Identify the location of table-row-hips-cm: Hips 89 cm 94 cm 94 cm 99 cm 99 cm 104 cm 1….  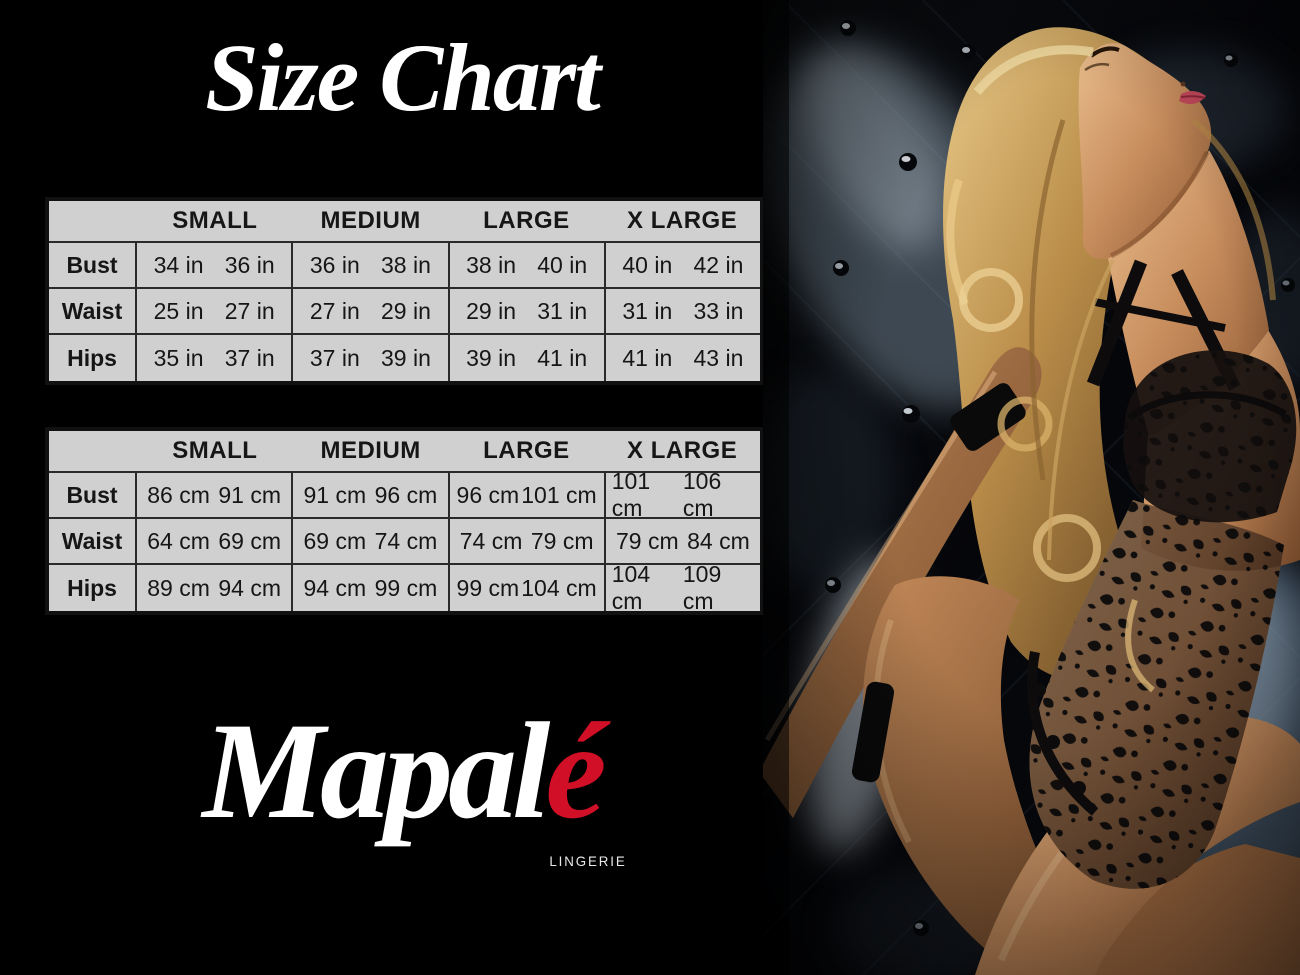
(404, 587).